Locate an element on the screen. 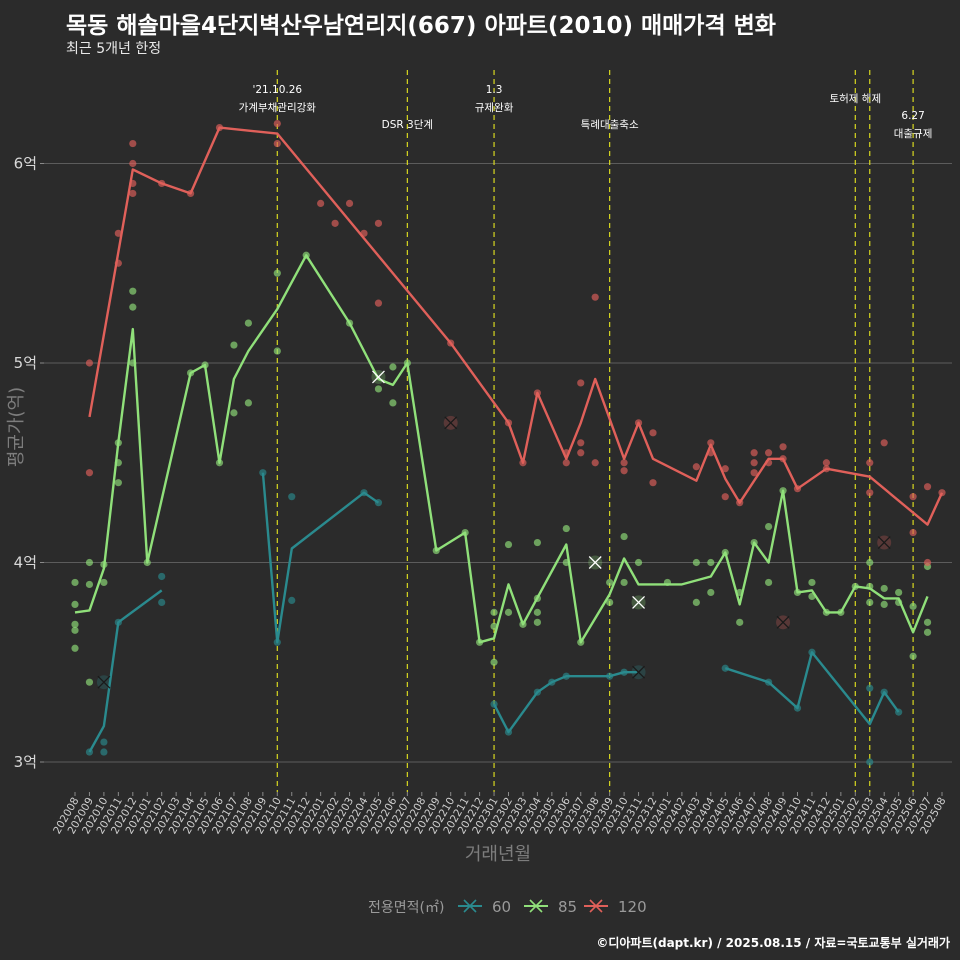 This screenshot has width=960, height=960. event-label: 규제완화 is located at coordinates (494, 107).